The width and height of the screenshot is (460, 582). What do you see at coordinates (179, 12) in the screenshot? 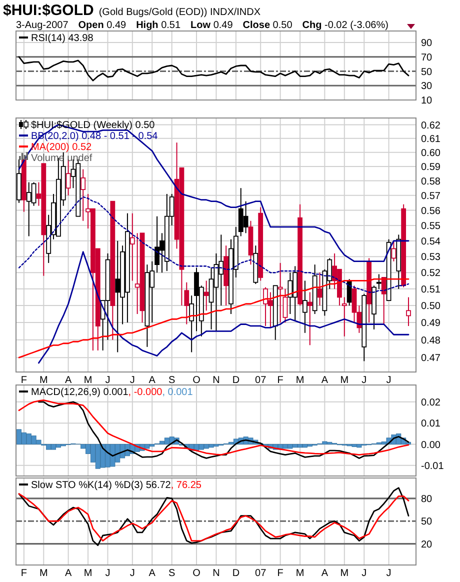
I see `chart-subtitle: (Gold Bugs/Gold (EOD)) INDX/INDX` at bounding box center [179, 12].